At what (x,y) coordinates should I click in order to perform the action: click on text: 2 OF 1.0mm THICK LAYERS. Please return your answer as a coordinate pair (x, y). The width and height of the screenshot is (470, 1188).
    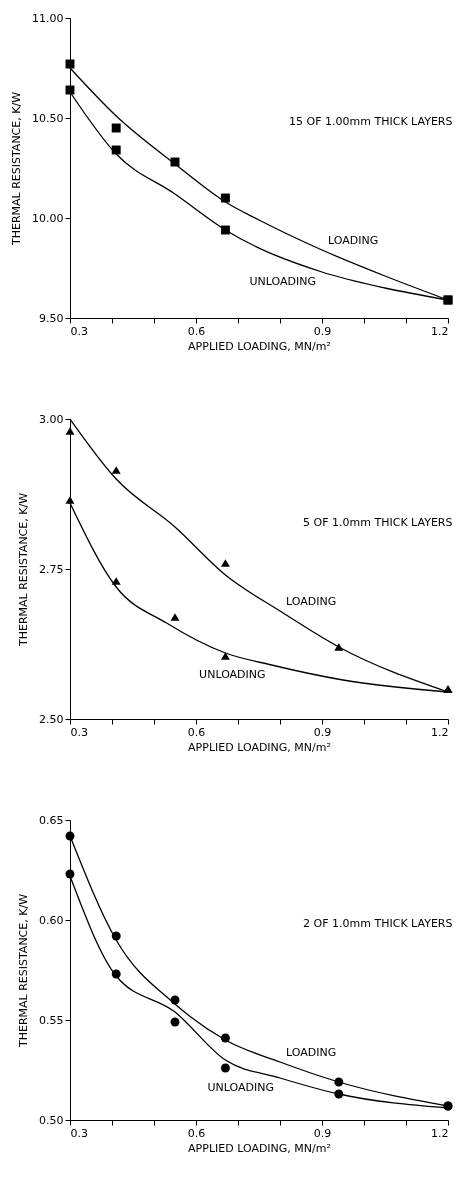
    Looking at the image, I should click on (378, 923).